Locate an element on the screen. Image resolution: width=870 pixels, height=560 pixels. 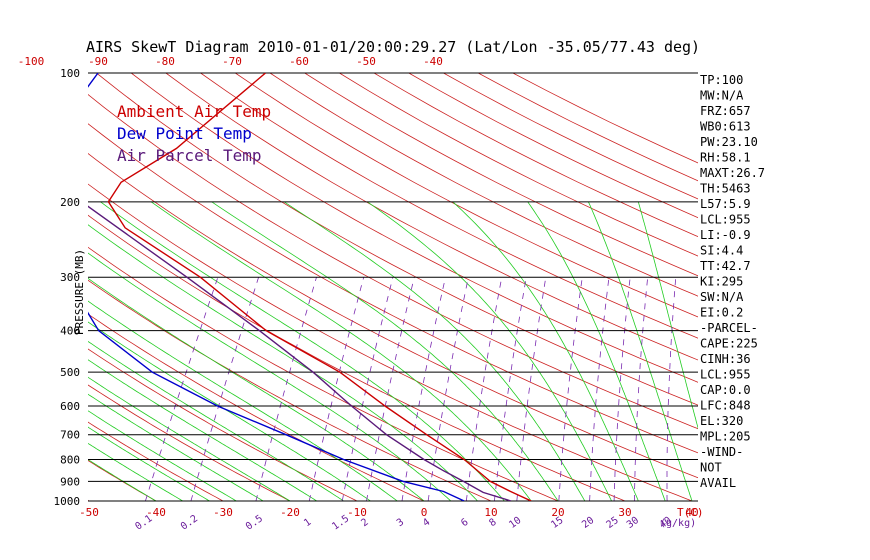
stat-item: AVAIL is located at coordinates (718, 483).